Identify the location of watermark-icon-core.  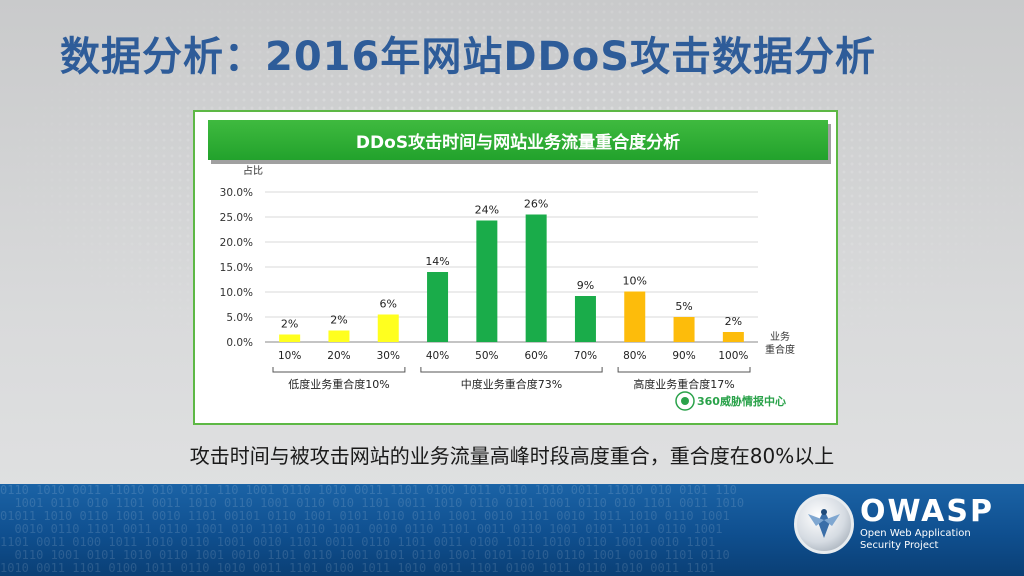
(685, 401).